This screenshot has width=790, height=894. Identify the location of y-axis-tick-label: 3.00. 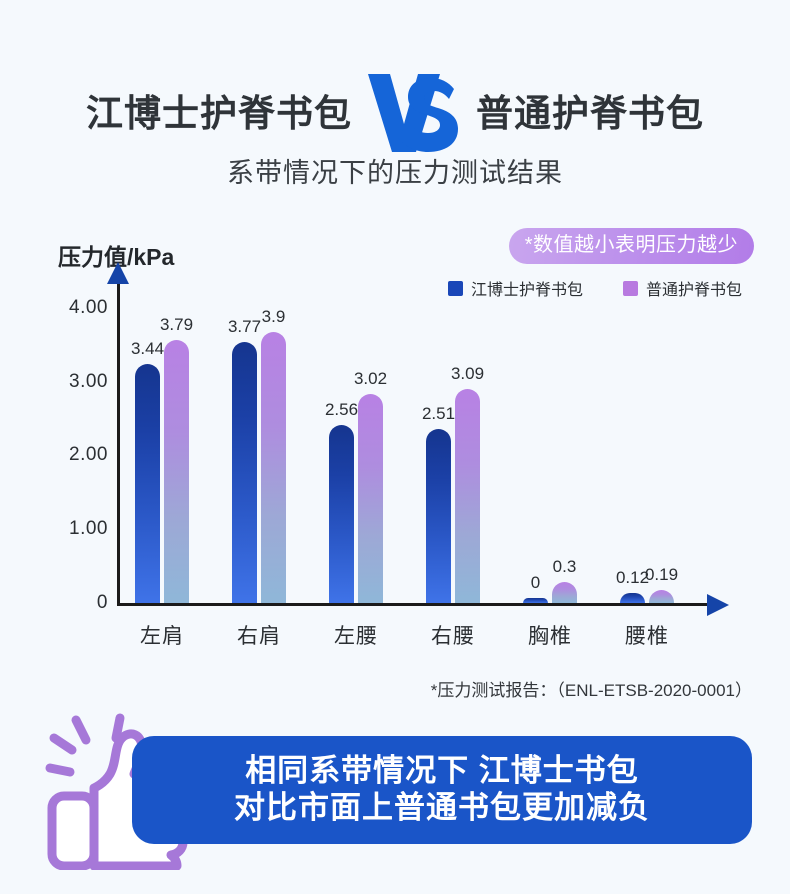
(88, 381).